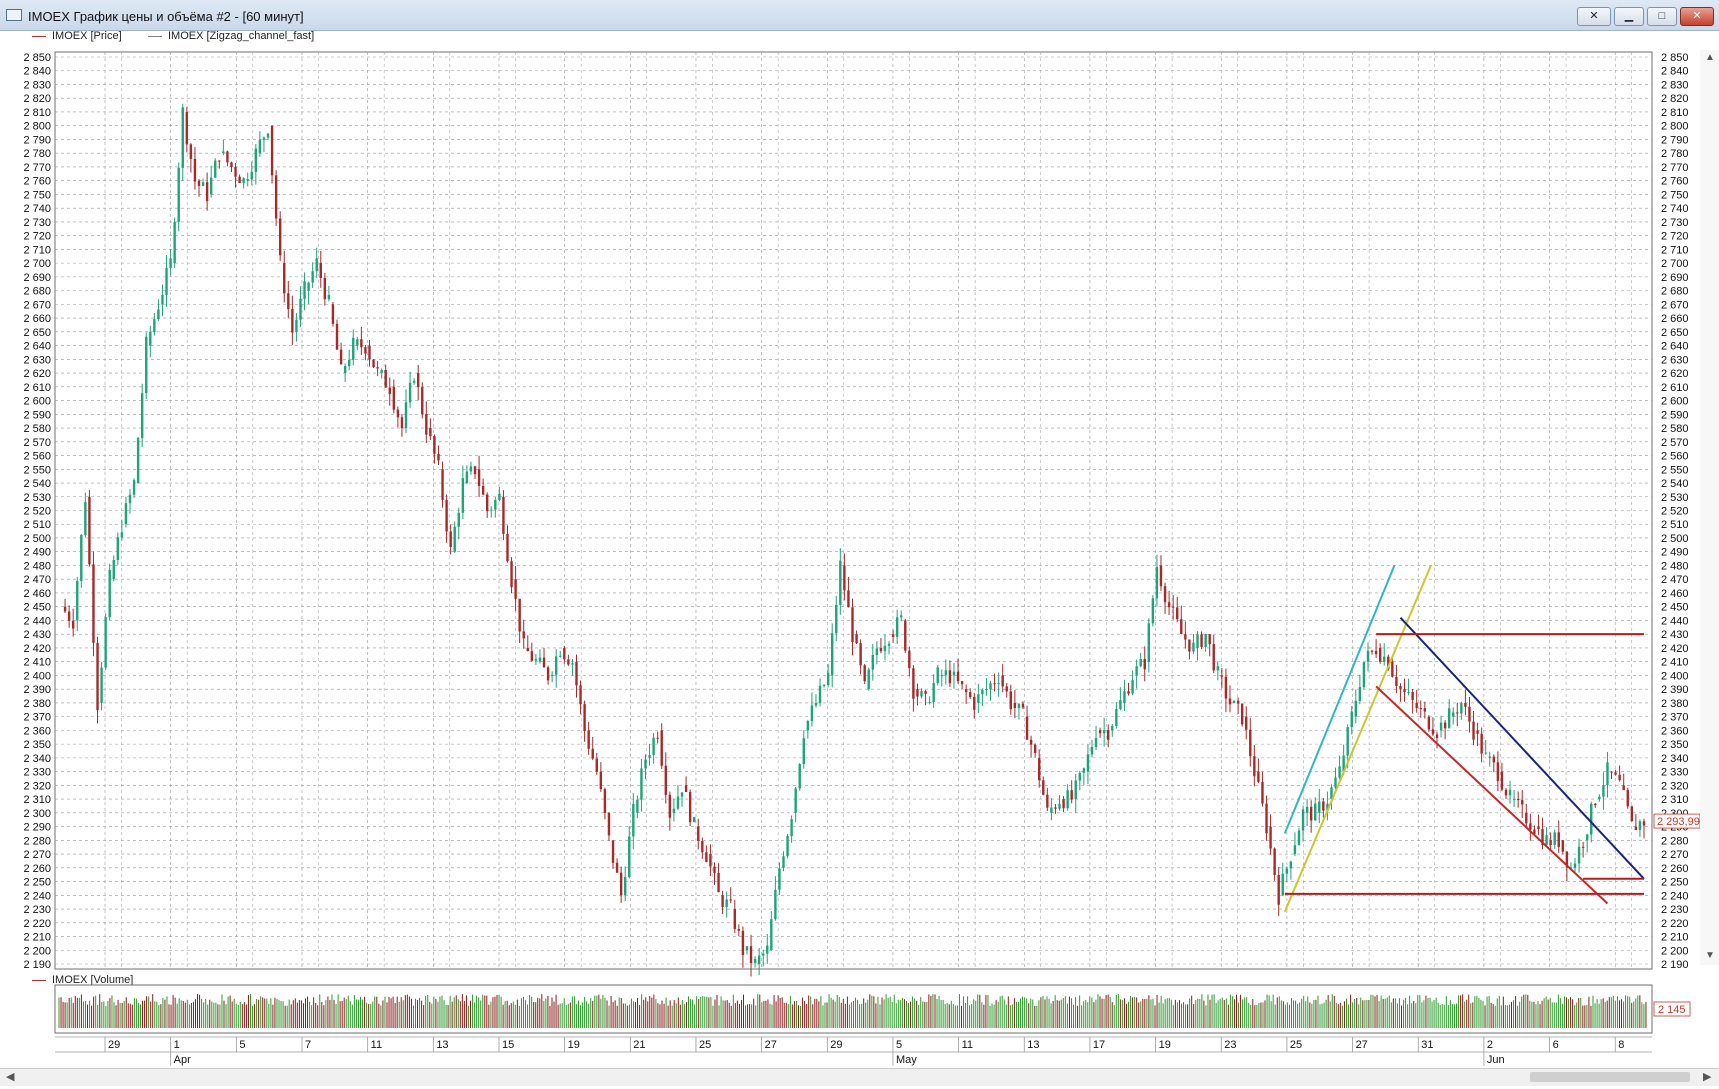 This screenshot has width=1719, height=1089. What do you see at coordinates (37, 773) in the screenshot?
I see `price-tick-label-left: 2 330` at bounding box center [37, 773].